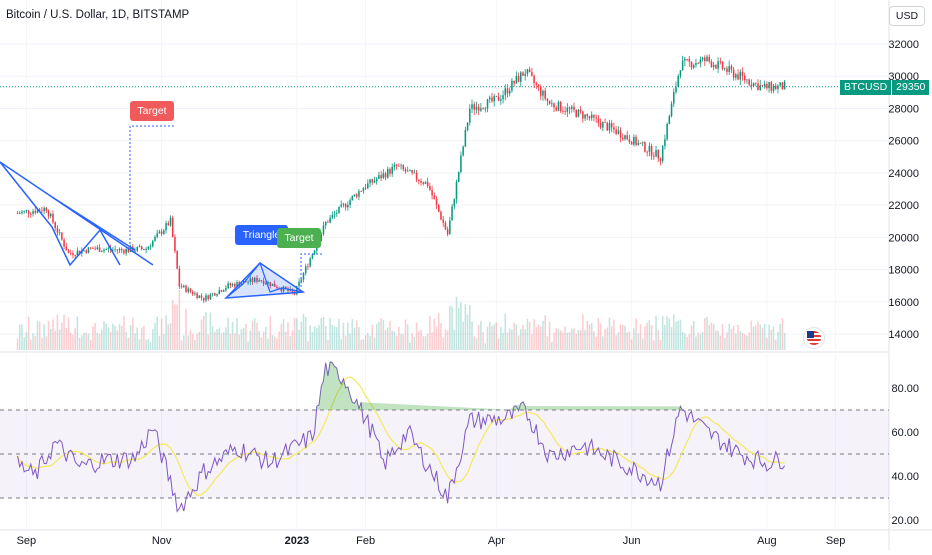 This screenshot has height=555, width=932. I want to click on price-tick-label: 14000, so click(903, 335).